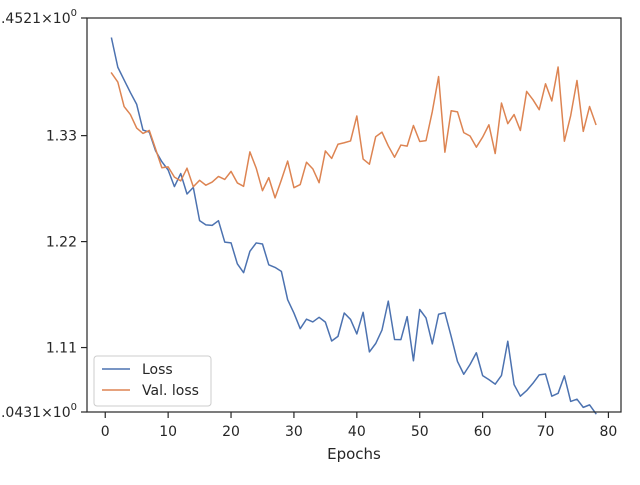  Describe the element at coordinates (43, 214) in the screenshot. I see `y-axis: 1.0431×100 1.11 1.22 1.33 1.4521×100` at that location.